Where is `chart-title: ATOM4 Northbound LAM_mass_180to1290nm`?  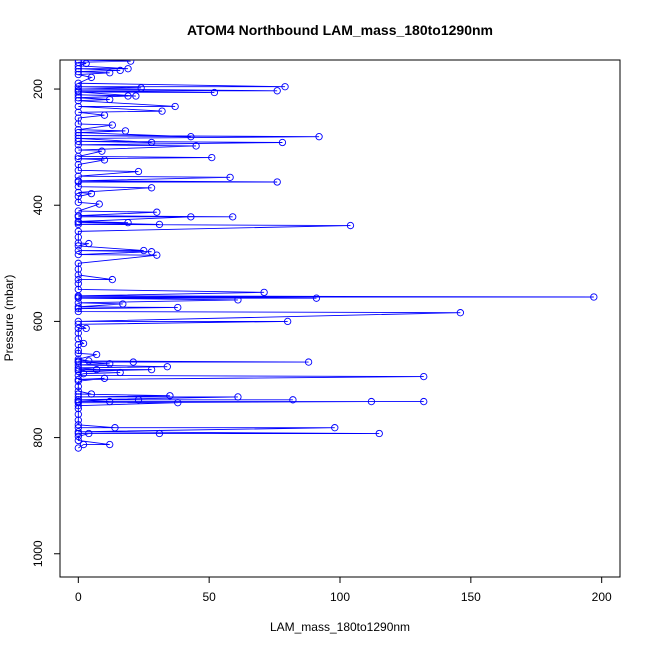
chart-title: ATOM4 Northbound LAM_mass_180to1290nm is located at coordinates (340, 30).